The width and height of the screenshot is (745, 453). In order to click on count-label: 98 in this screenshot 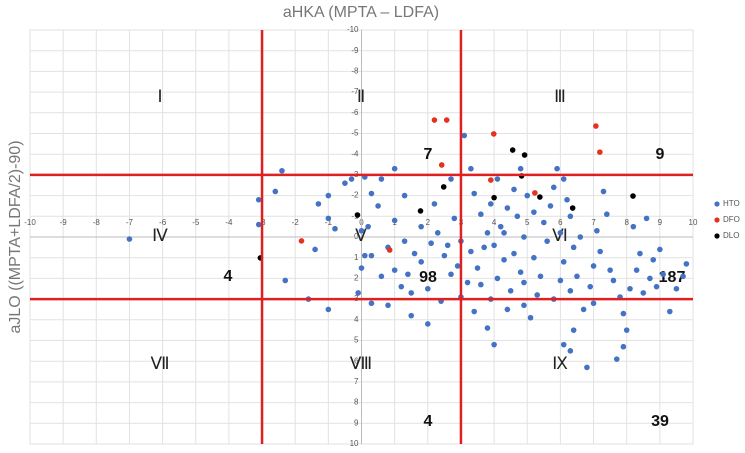, I will do `click(428, 277)`.